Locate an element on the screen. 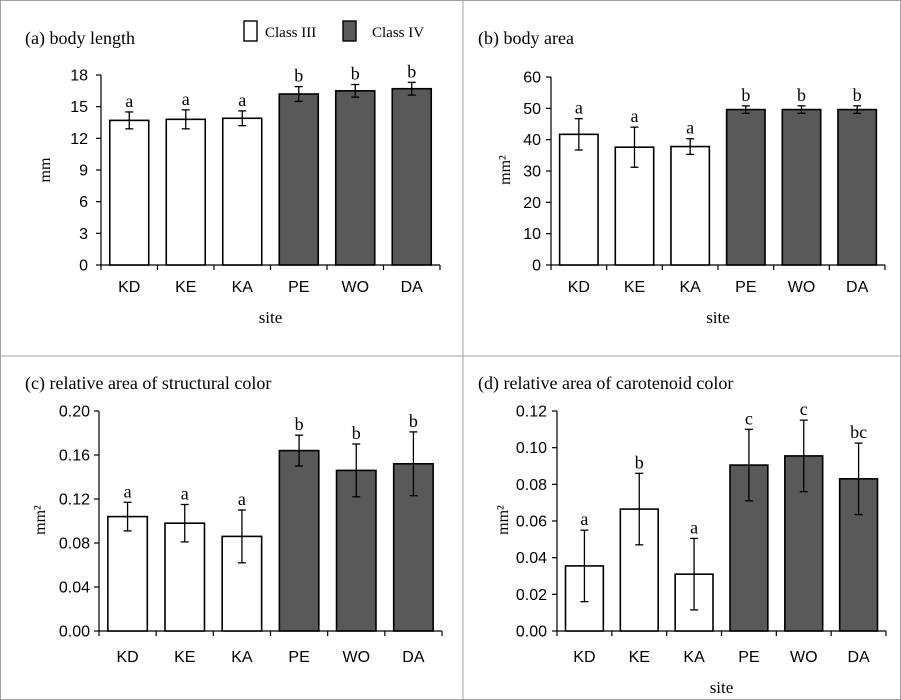 The image size is (901, 700). y-tick-label: 0.02 is located at coordinates (531, 595).